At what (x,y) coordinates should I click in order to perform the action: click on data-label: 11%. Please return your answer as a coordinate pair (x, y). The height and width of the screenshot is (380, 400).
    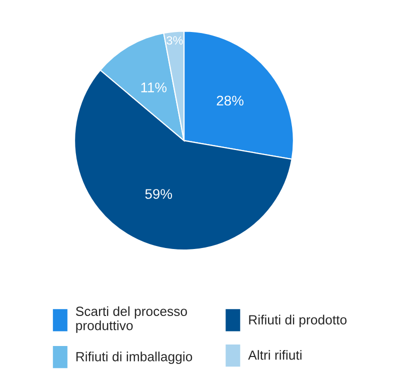
    Looking at the image, I should click on (154, 87).